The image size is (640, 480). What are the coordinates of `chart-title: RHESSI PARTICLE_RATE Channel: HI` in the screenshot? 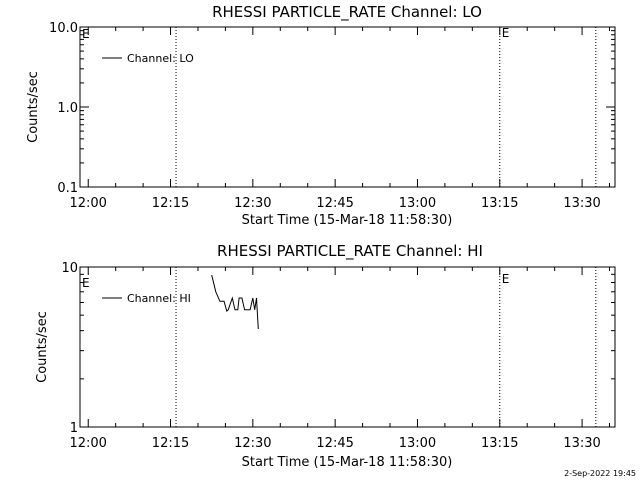 It's located at (350, 251).